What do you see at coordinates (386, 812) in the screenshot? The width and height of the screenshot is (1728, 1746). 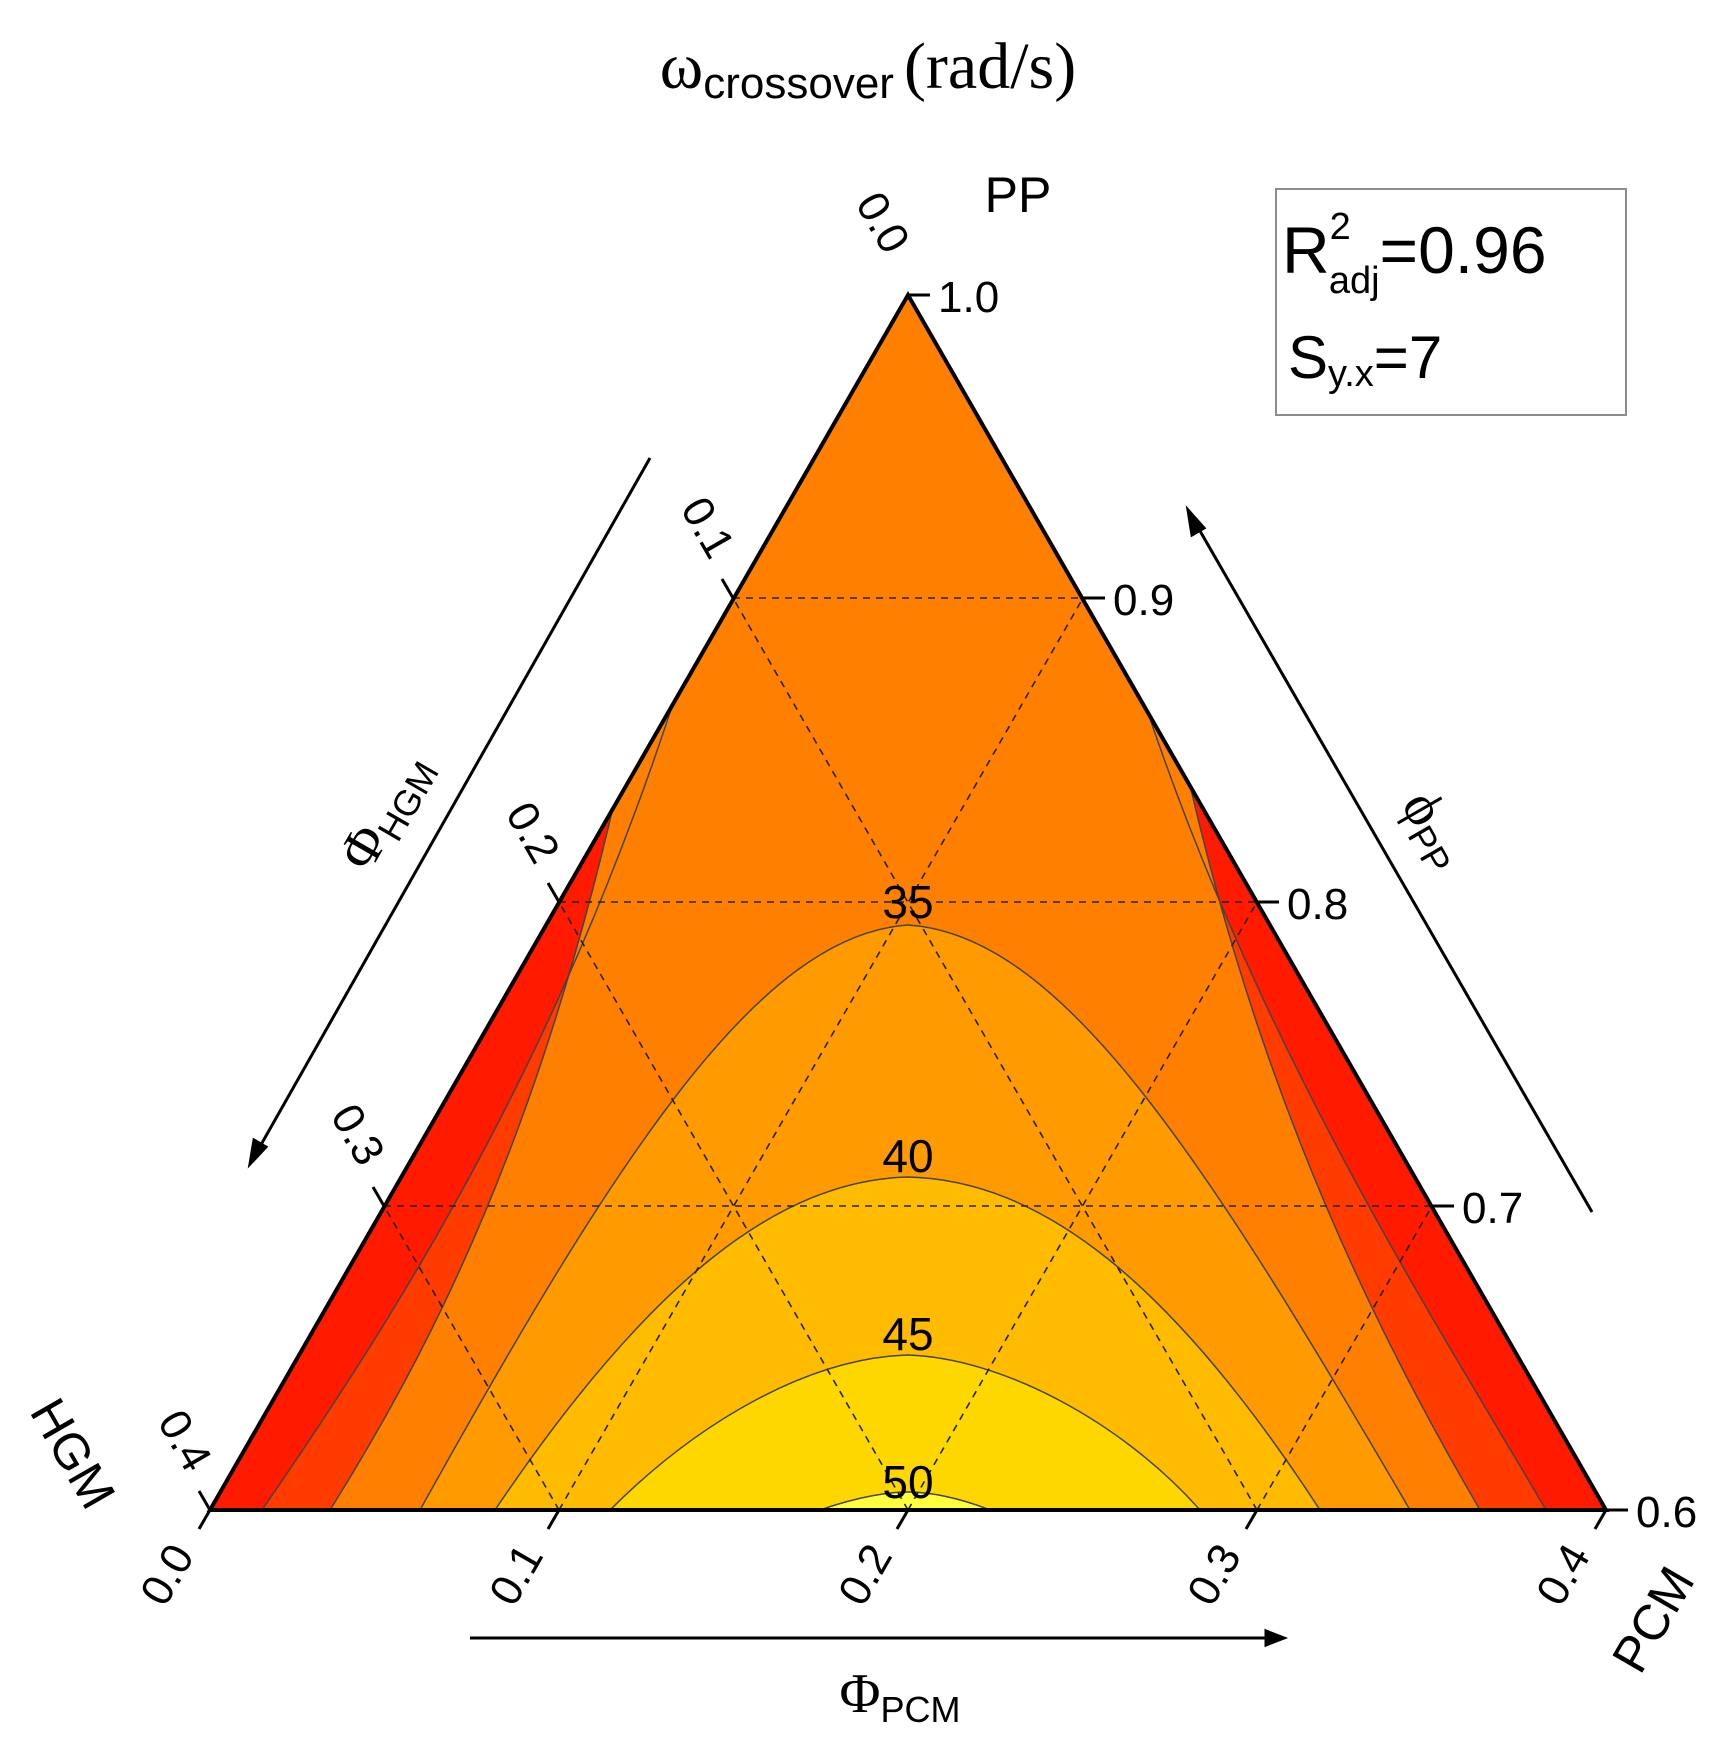 I see `hgm-axis-label: ΦHGM` at bounding box center [386, 812].